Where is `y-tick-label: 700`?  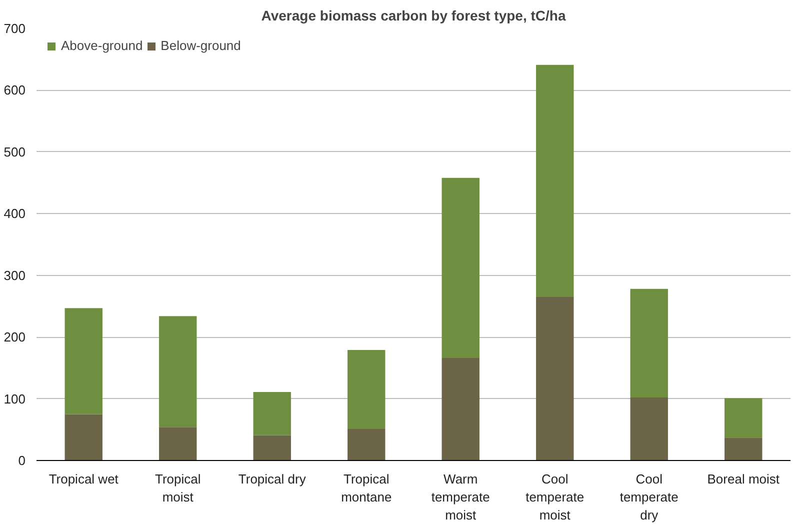 y-tick-label: 700 is located at coordinates (15, 28).